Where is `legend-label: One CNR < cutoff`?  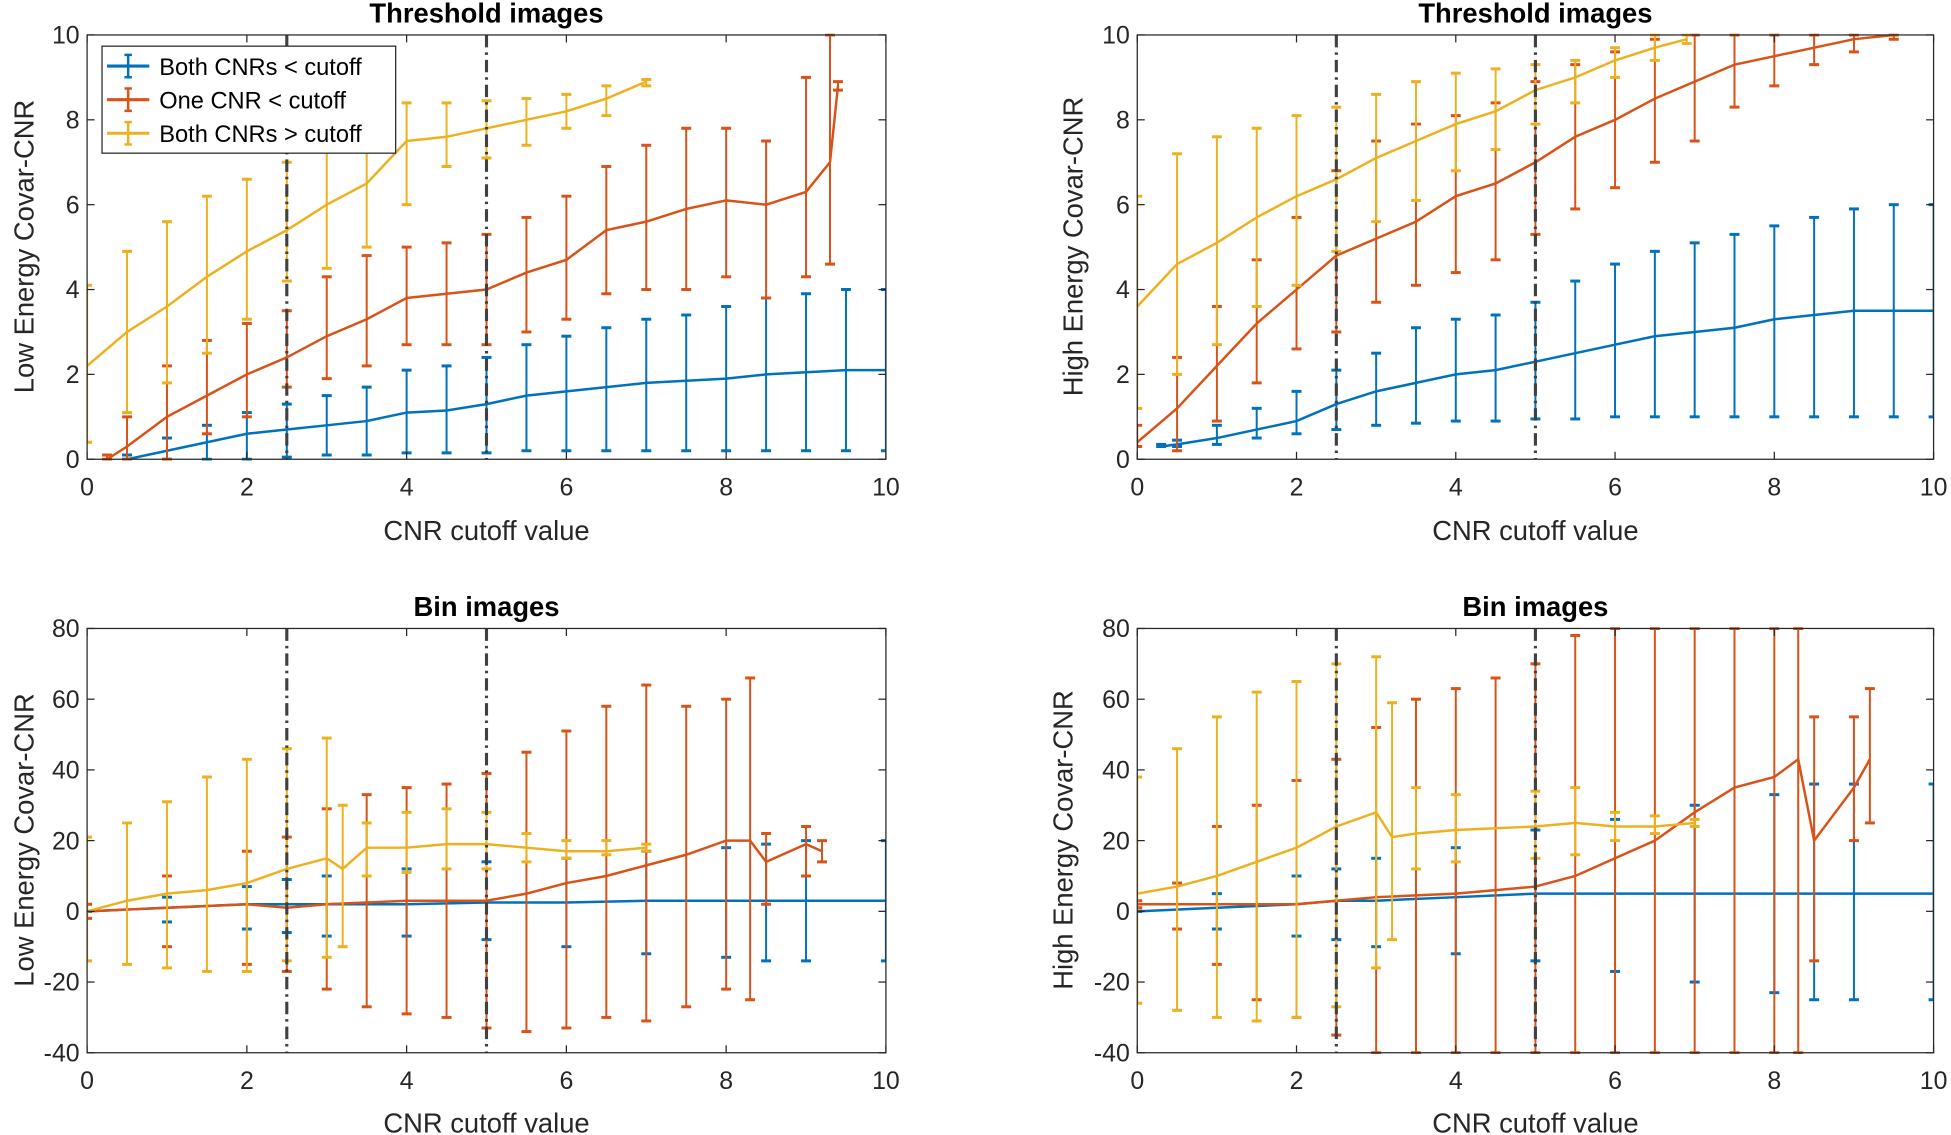 legend-label: One CNR < cutoff is located at coordinates (252, 101).